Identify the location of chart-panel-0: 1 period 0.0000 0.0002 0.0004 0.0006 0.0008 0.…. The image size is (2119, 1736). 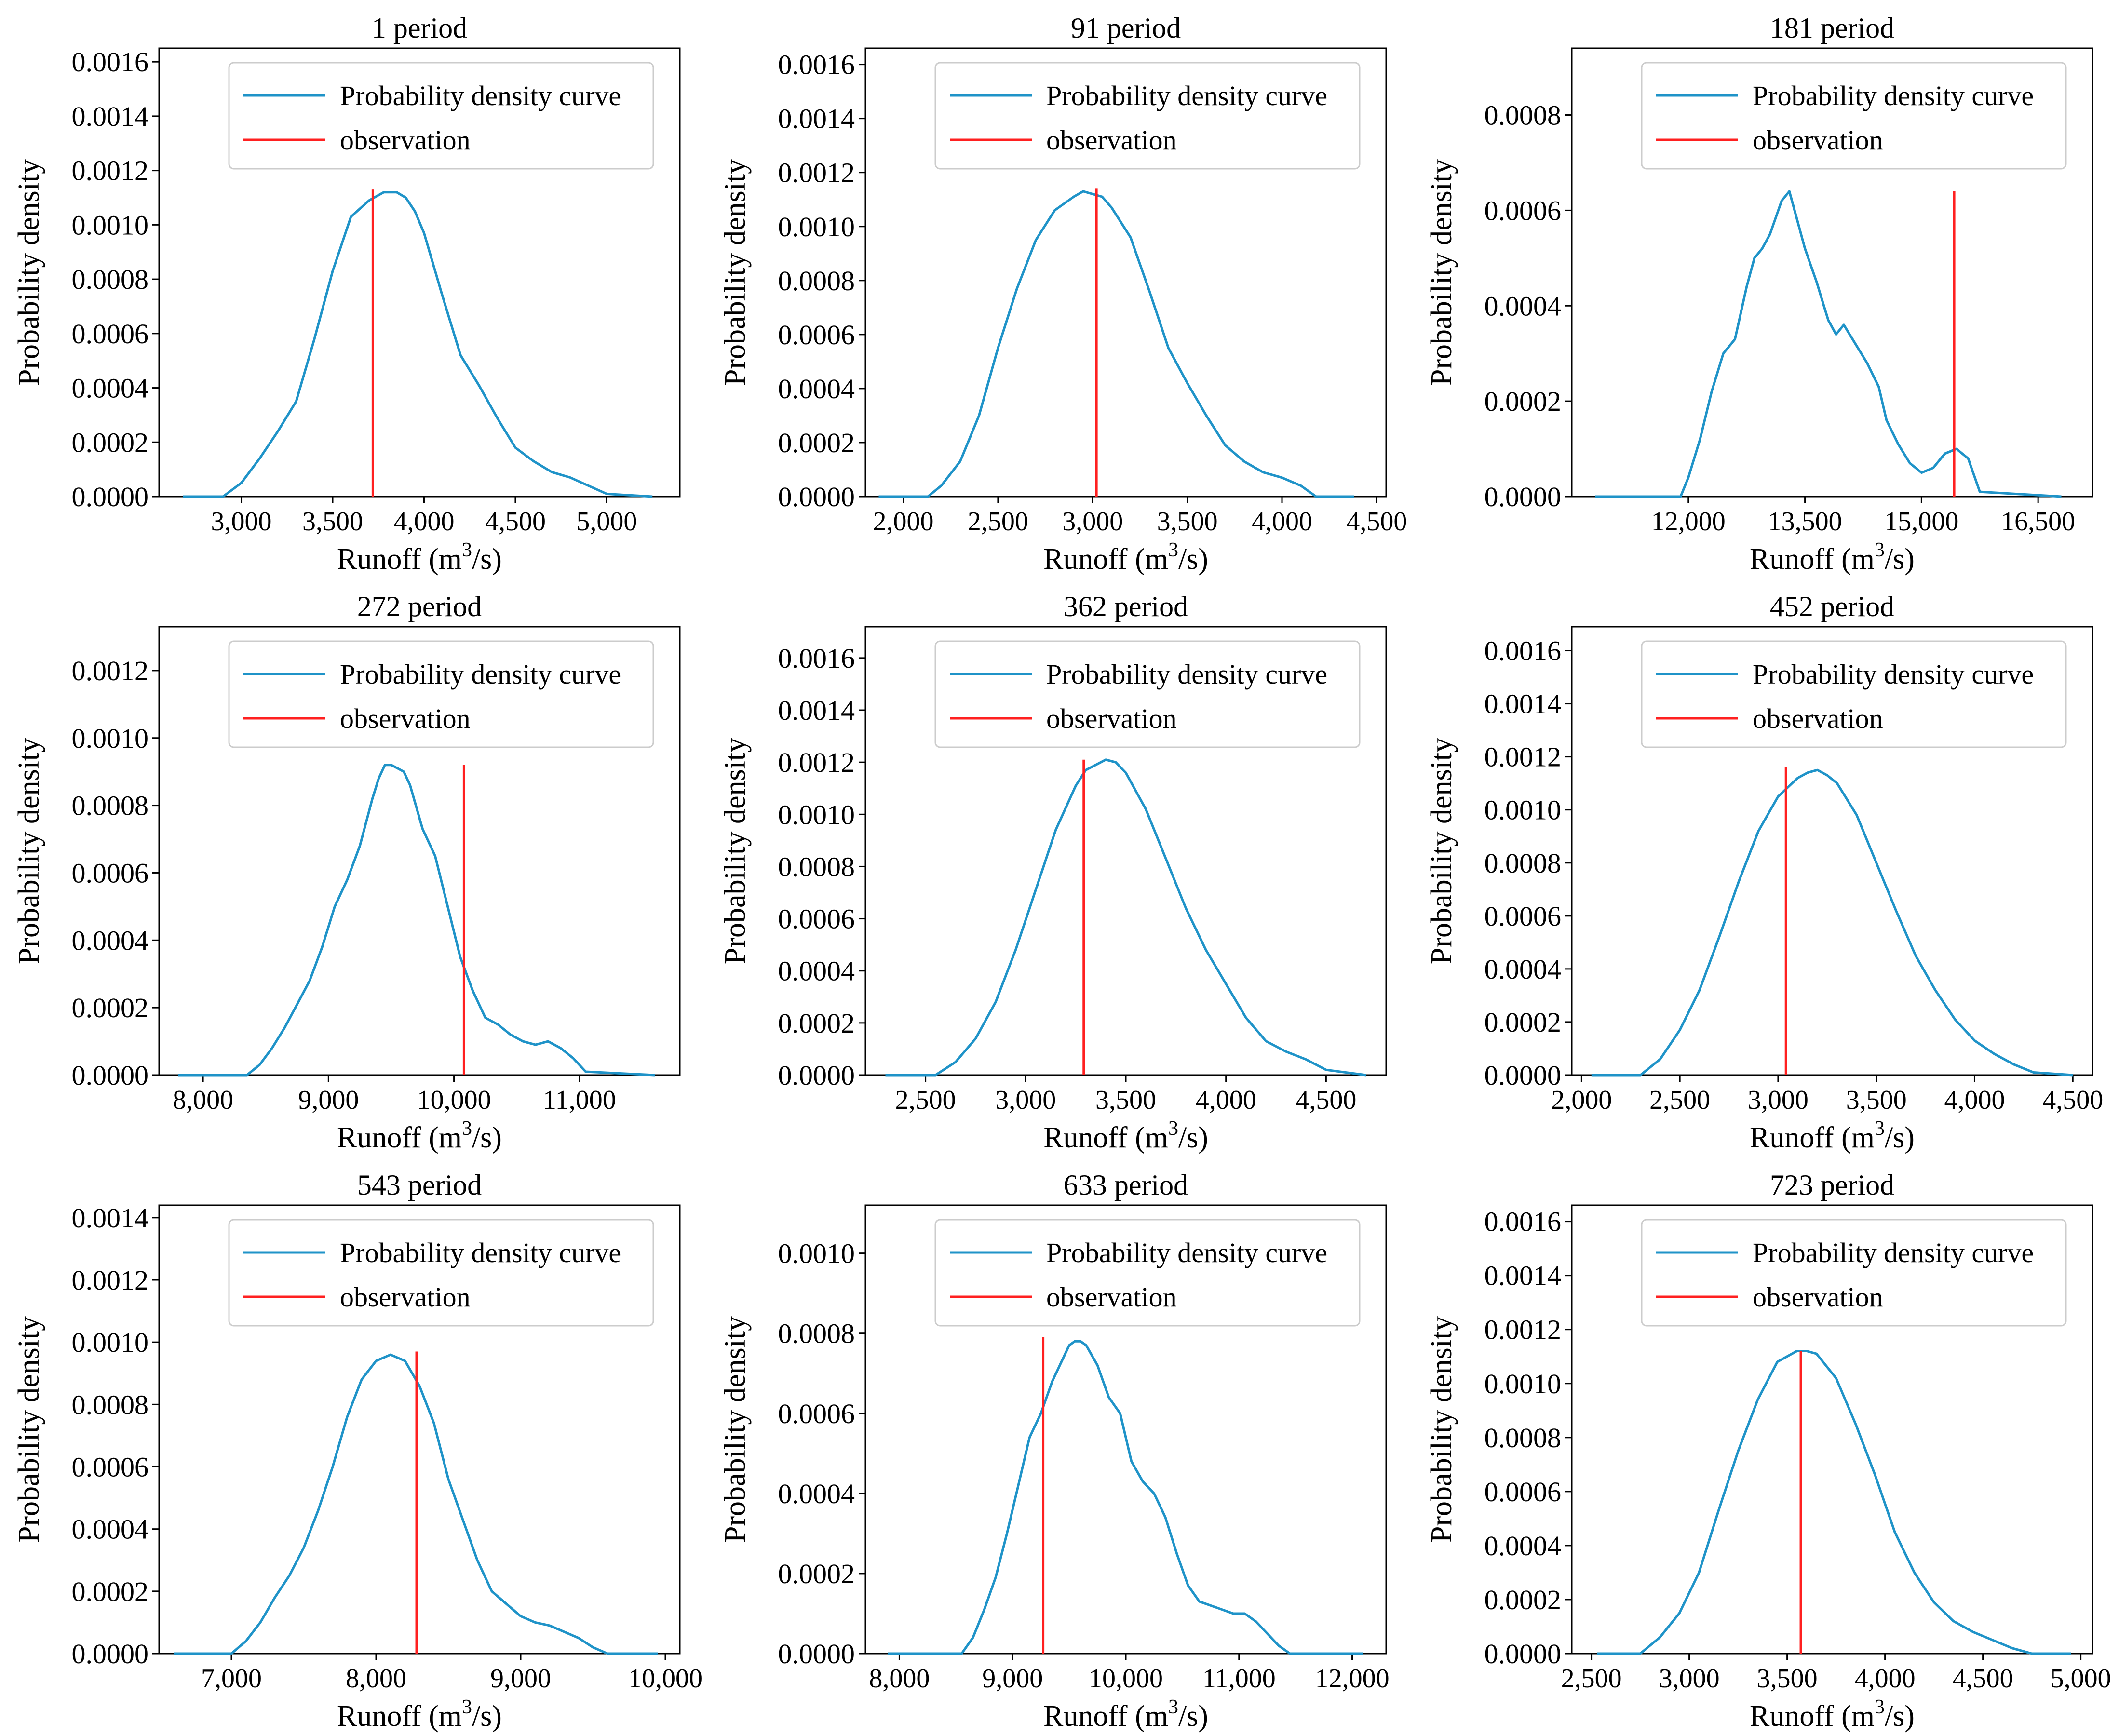
(347, 294).